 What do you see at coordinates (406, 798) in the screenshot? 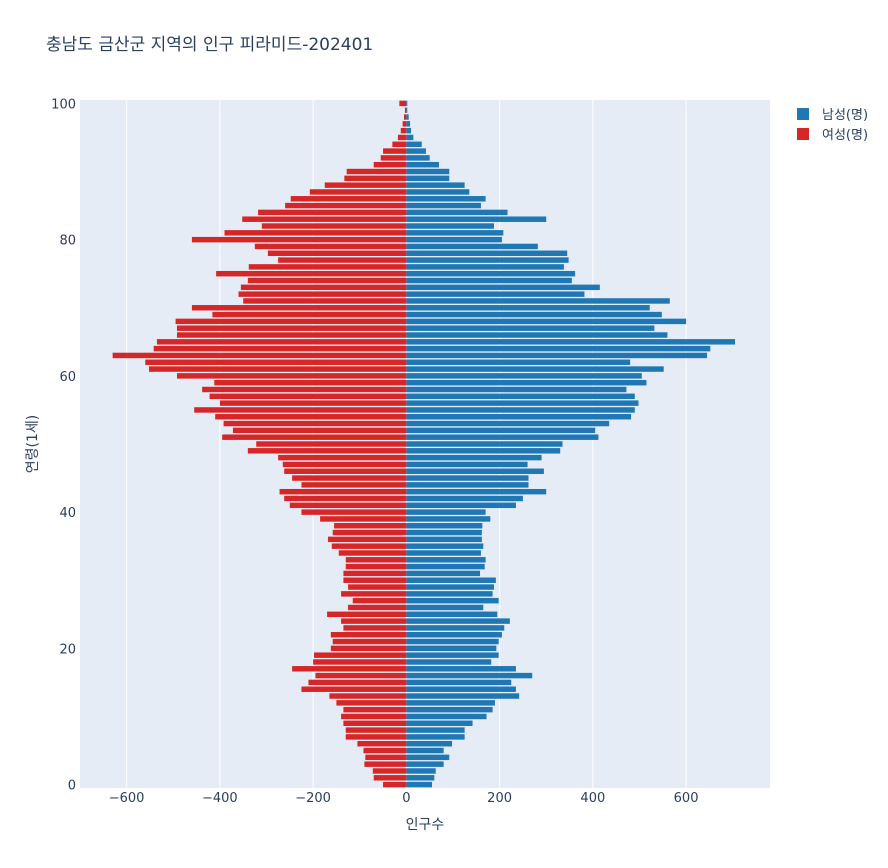
I see `x-tick-label: 0` at bounding box center [406, 798].